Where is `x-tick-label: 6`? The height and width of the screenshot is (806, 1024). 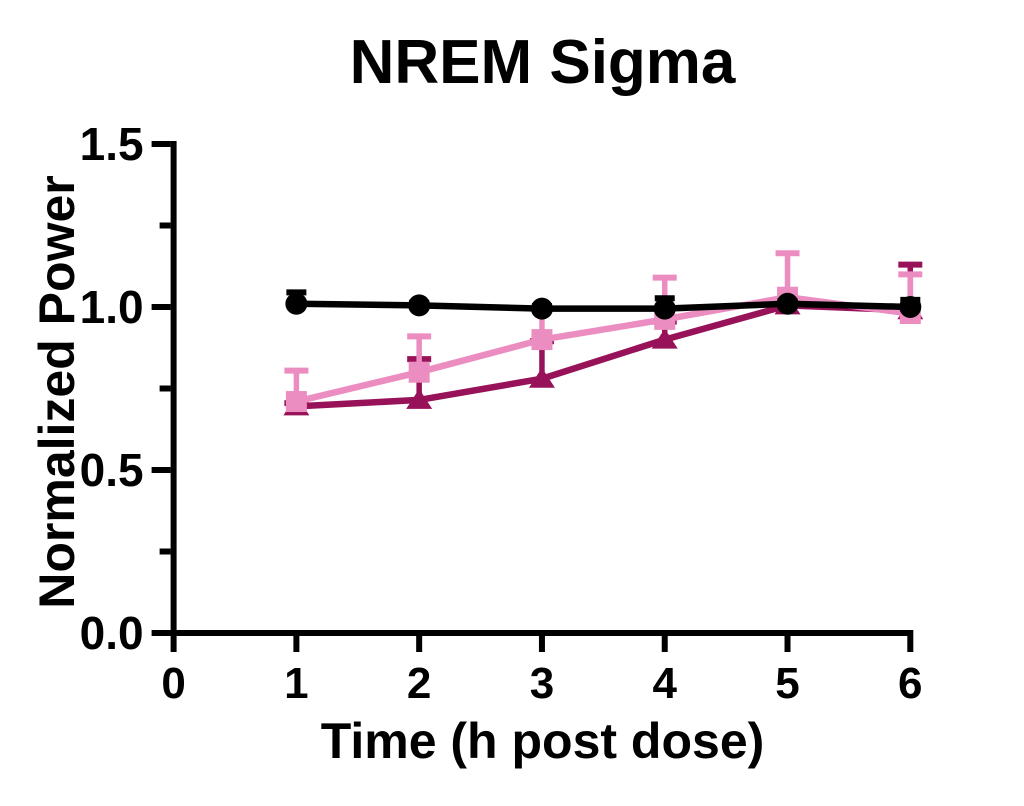
x-tick-label: 6 is located at coordinates (910, 683).